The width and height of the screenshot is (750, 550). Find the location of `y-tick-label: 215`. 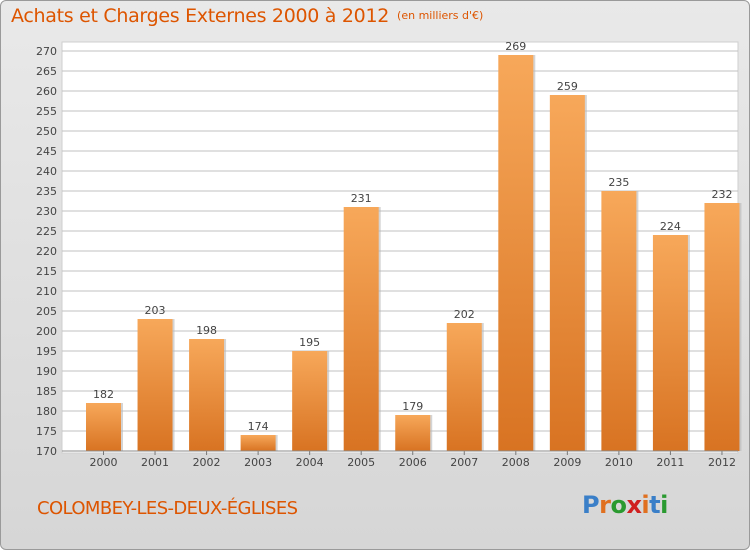

y-tick-label: 215 is located at coordinates (46, 271).